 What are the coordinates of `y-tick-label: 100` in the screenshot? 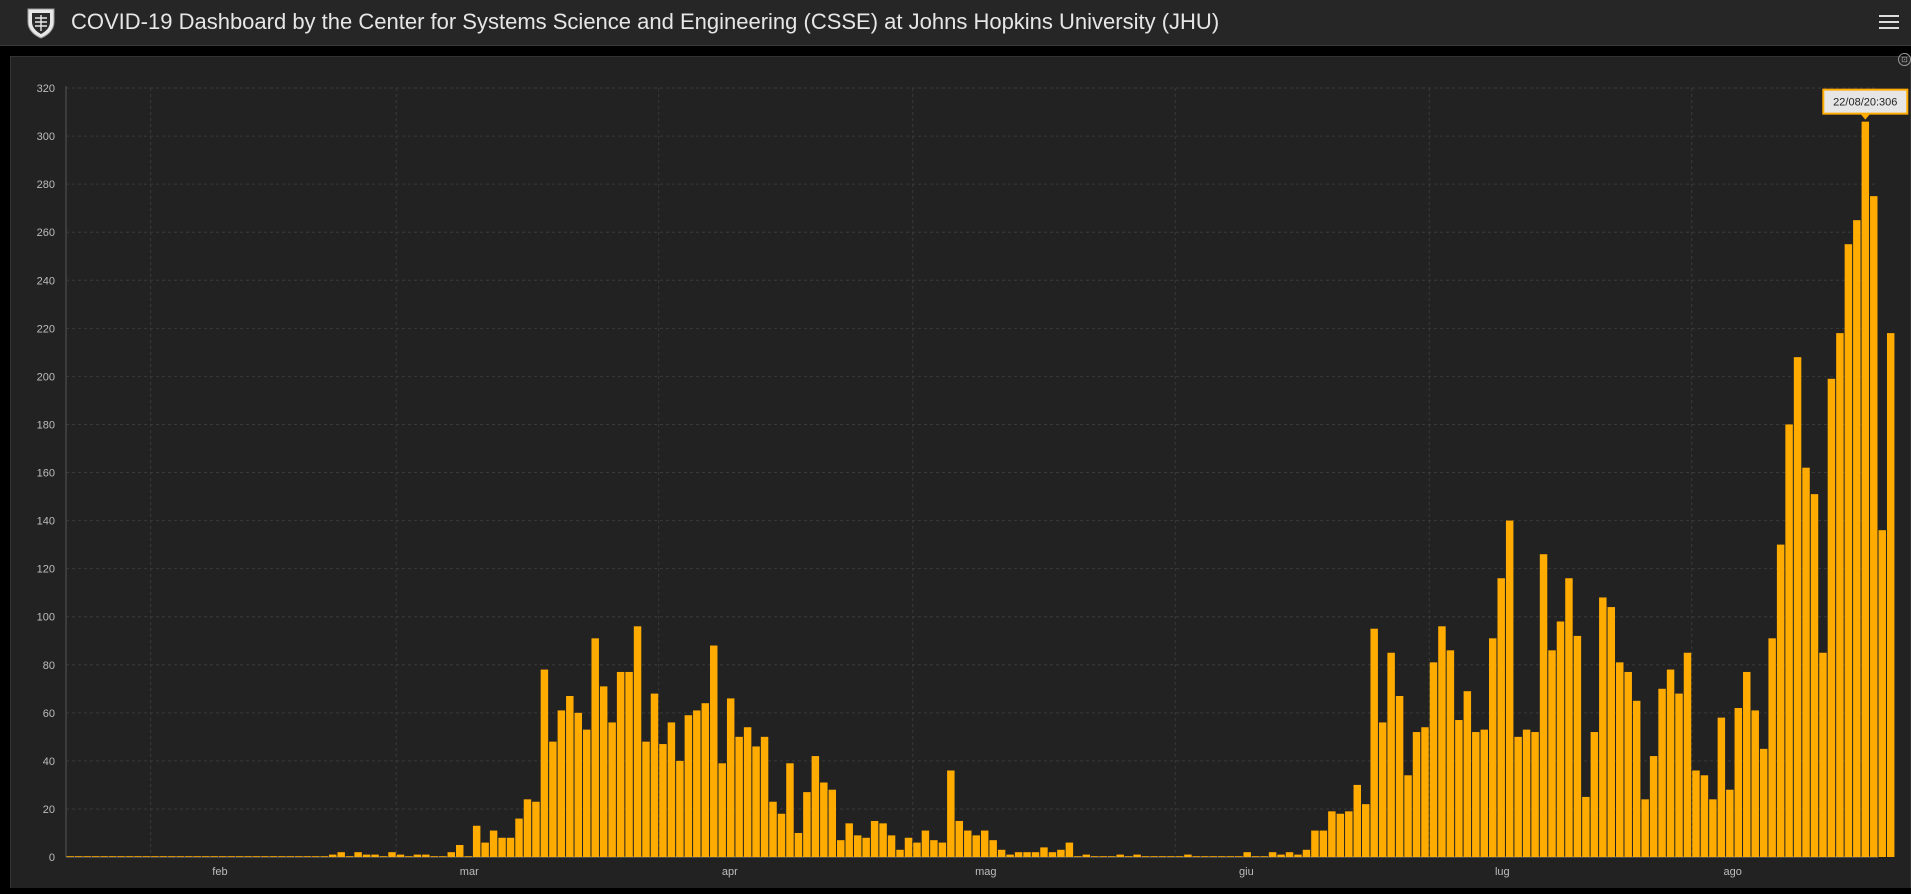 It's located at (46, 618).